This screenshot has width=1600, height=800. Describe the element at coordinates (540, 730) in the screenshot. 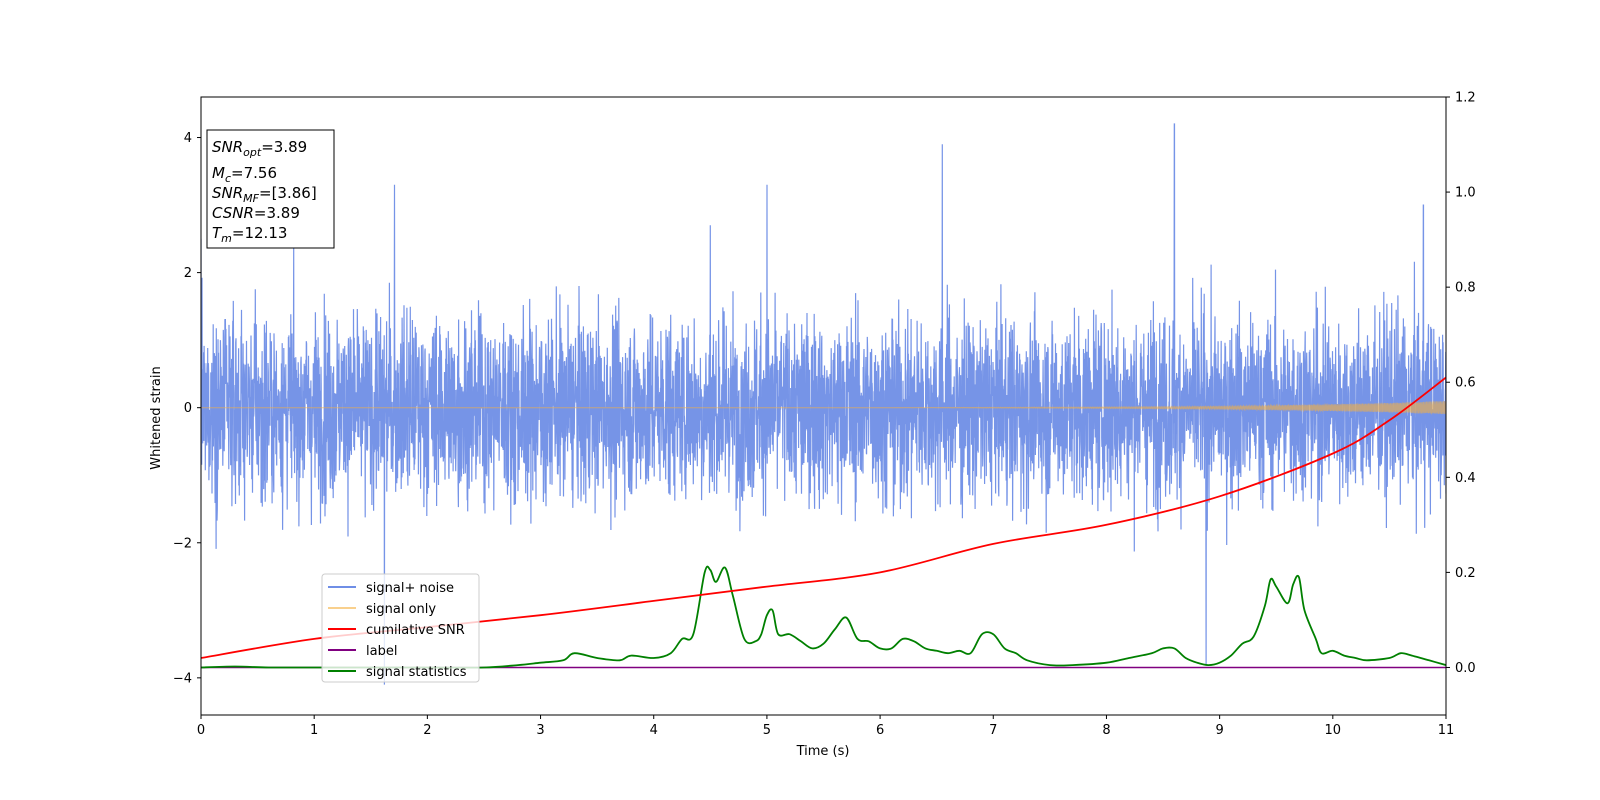

I see `x-tick-label: 3` at that location.